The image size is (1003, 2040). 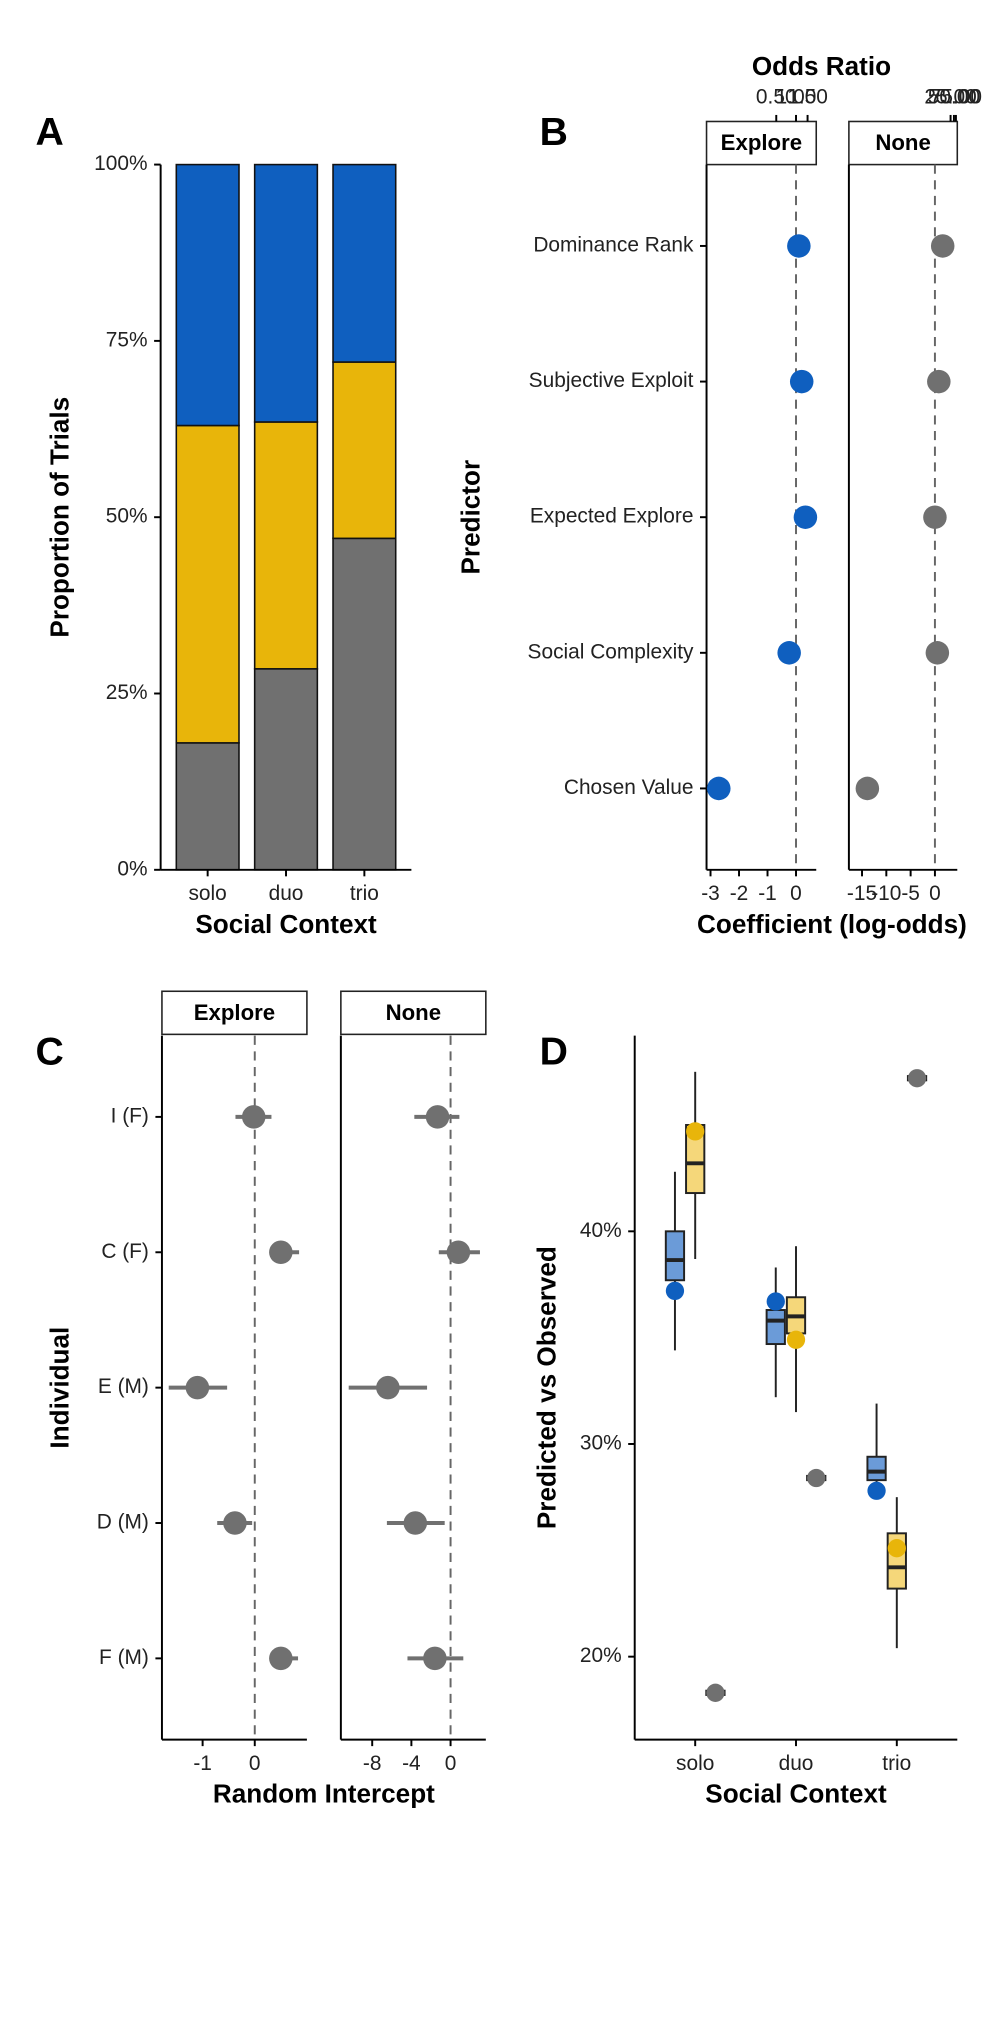 What do you see at coordinates (601, 1443) in the screenshot?
I see `y-tick-label: 30%` at bounding box center [601, 1443].